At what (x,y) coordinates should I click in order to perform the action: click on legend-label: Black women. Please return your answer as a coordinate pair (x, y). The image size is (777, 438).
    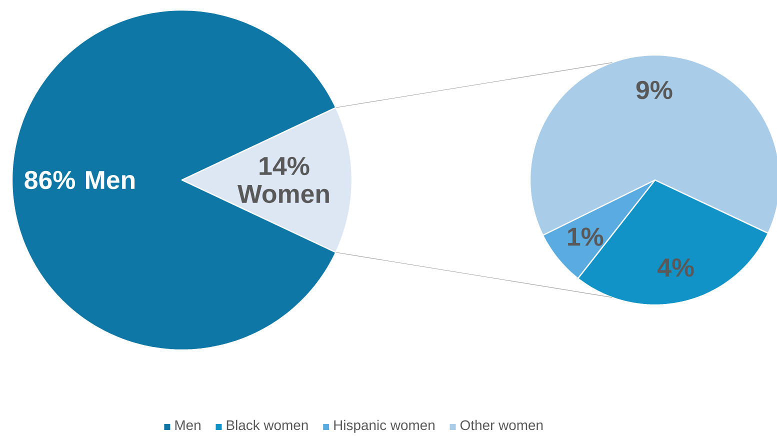
    Looking at the image, I should click on (267, 425).